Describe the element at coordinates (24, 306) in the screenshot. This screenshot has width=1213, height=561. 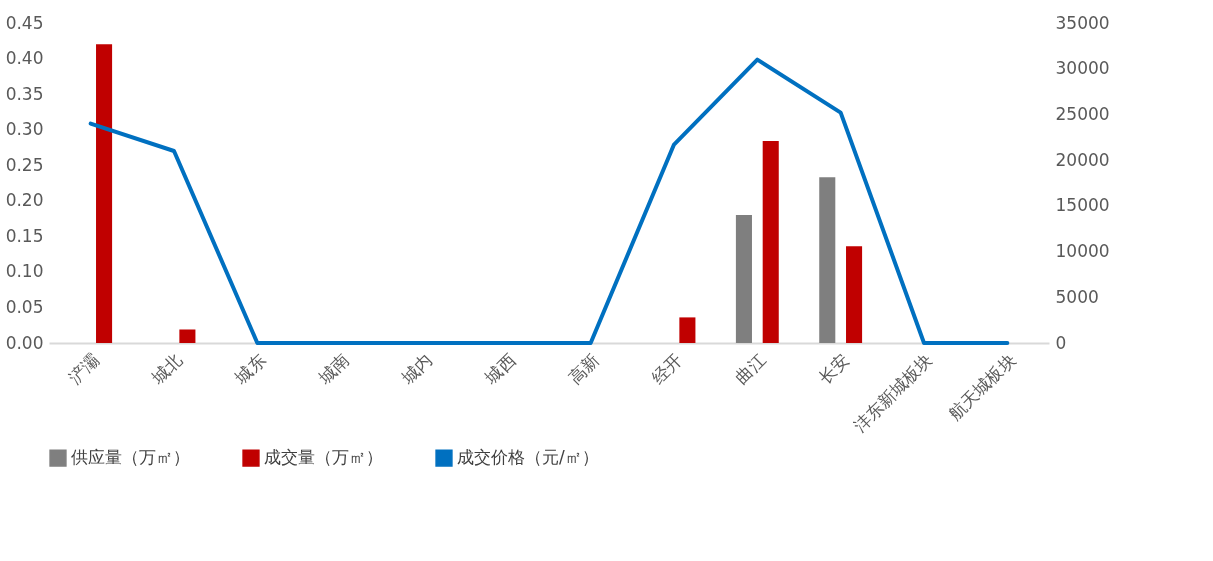
I see `y-tick-label: 0.05` at that location.